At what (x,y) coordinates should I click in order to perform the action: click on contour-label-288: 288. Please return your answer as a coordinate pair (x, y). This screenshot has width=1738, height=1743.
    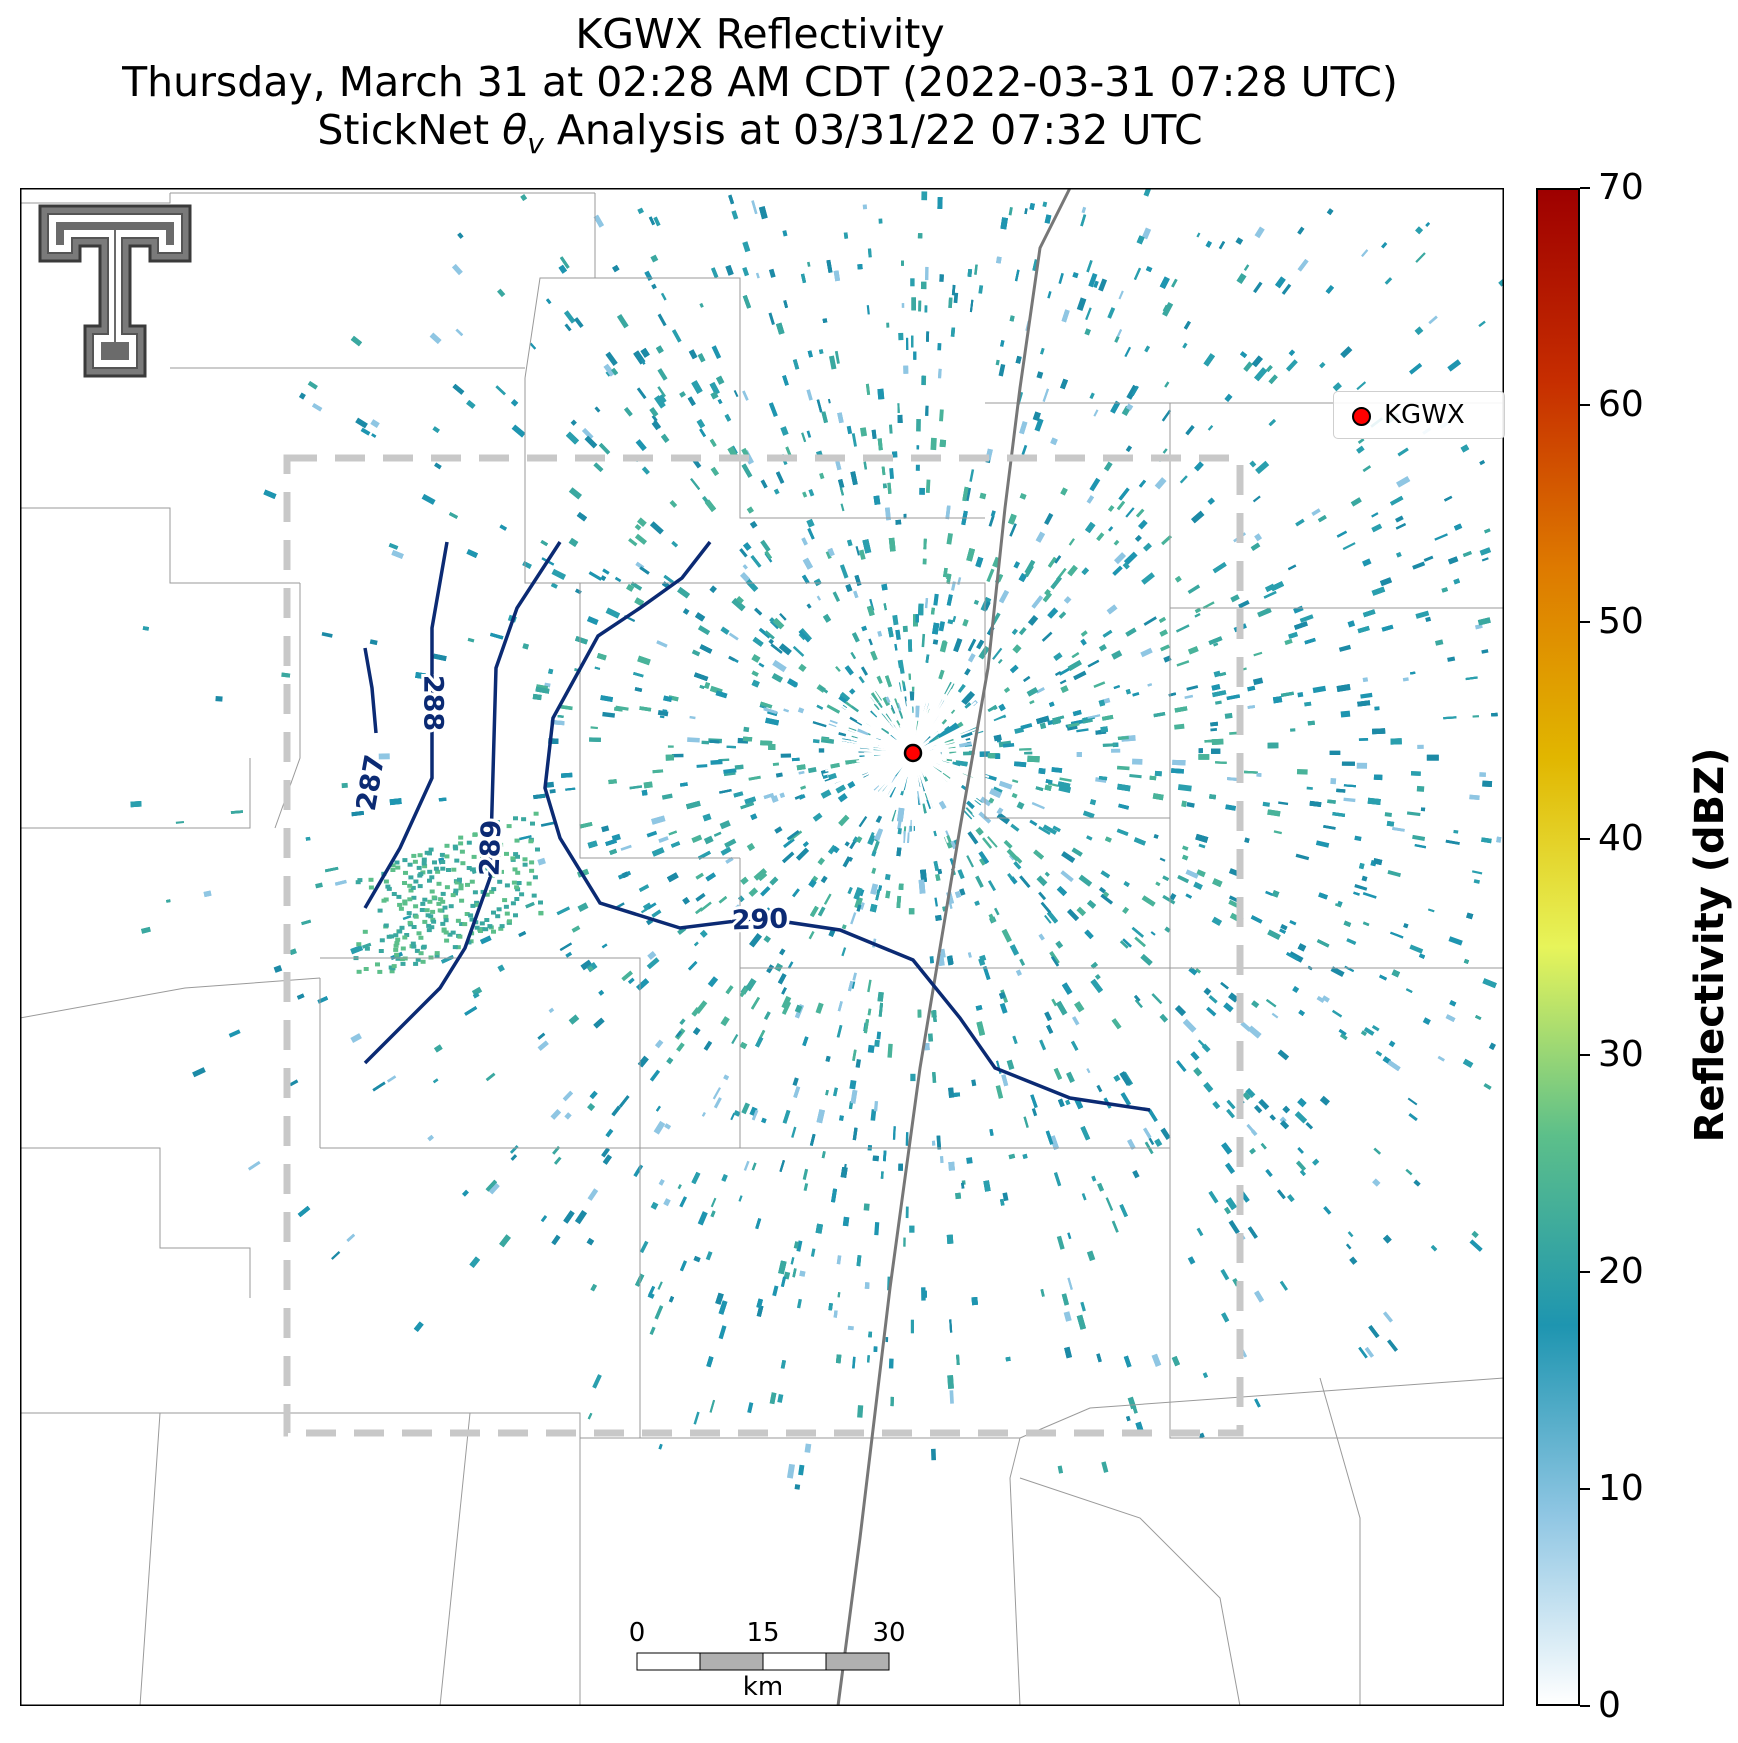
    Looking at the image, I should click on (433, 703).